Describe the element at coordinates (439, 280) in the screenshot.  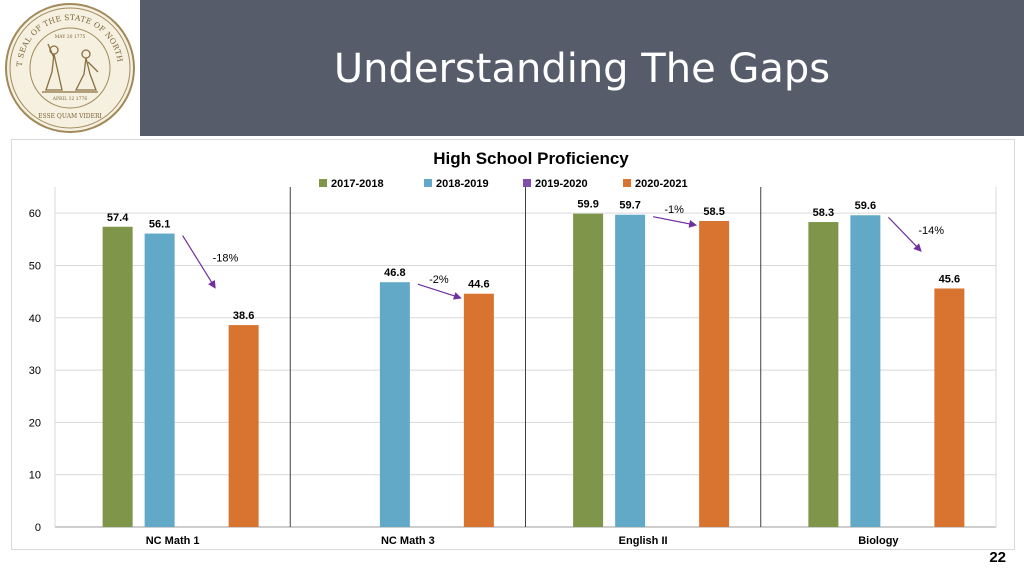
I see `change-annotation: -2%` at that location.